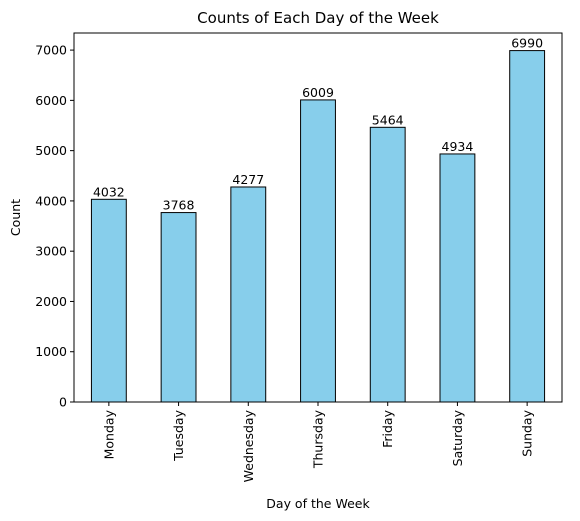 This screenshot has height=521, width=580. What do you see at coordinates (457, 278) in the screenshot?
I see `bar-saturday` at bounding box center [457, 278].